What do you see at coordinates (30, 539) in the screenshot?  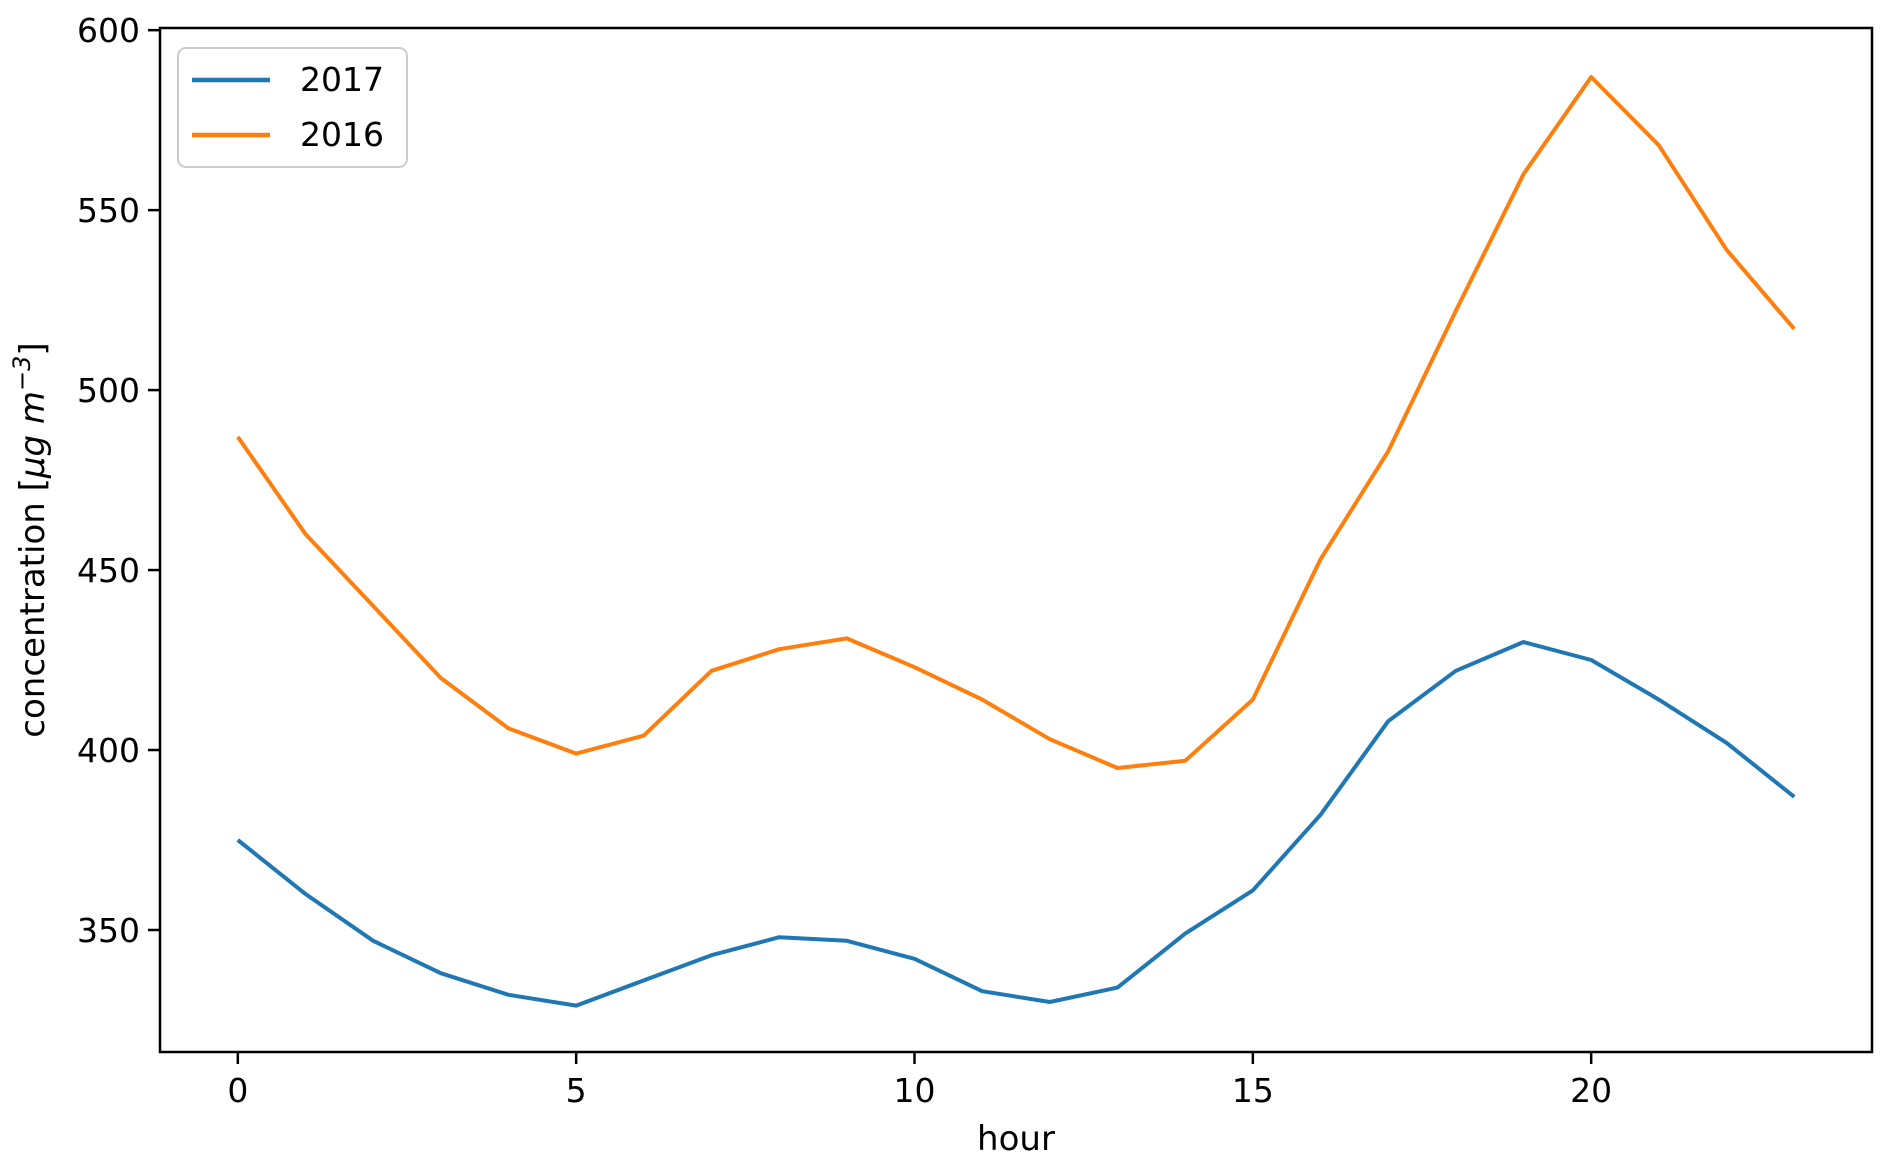 I see `y-axis-label: concentration [µg m−3]` at bounding box center [30, 539].